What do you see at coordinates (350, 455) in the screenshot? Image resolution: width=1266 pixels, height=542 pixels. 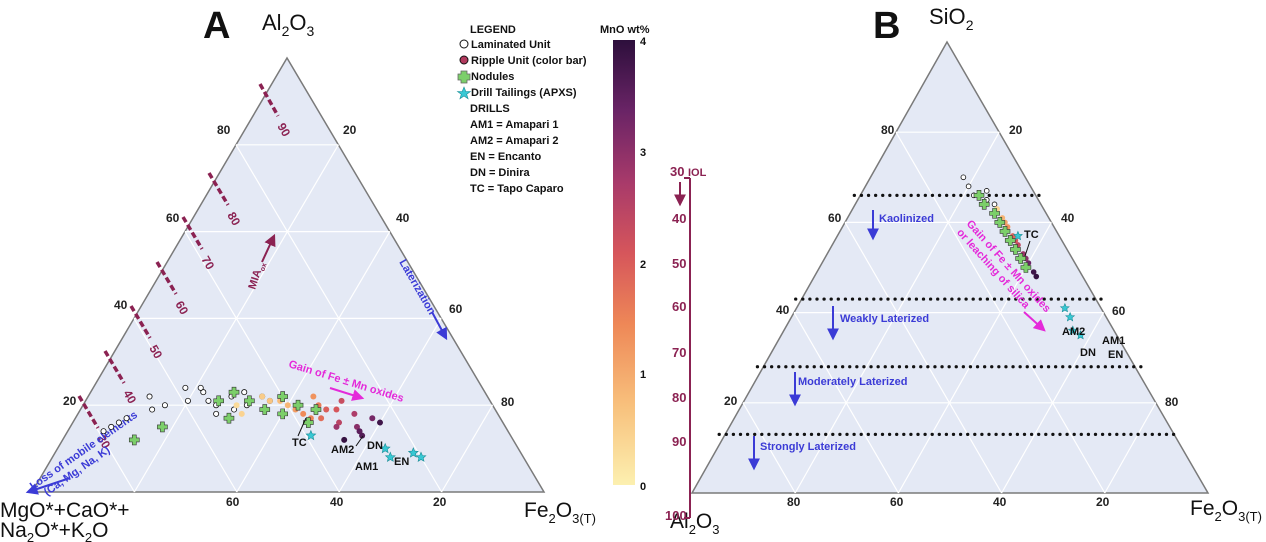 I see `drill-labels-a: TC AM2 DN AM1 EN` at bounding box center [350, 455].